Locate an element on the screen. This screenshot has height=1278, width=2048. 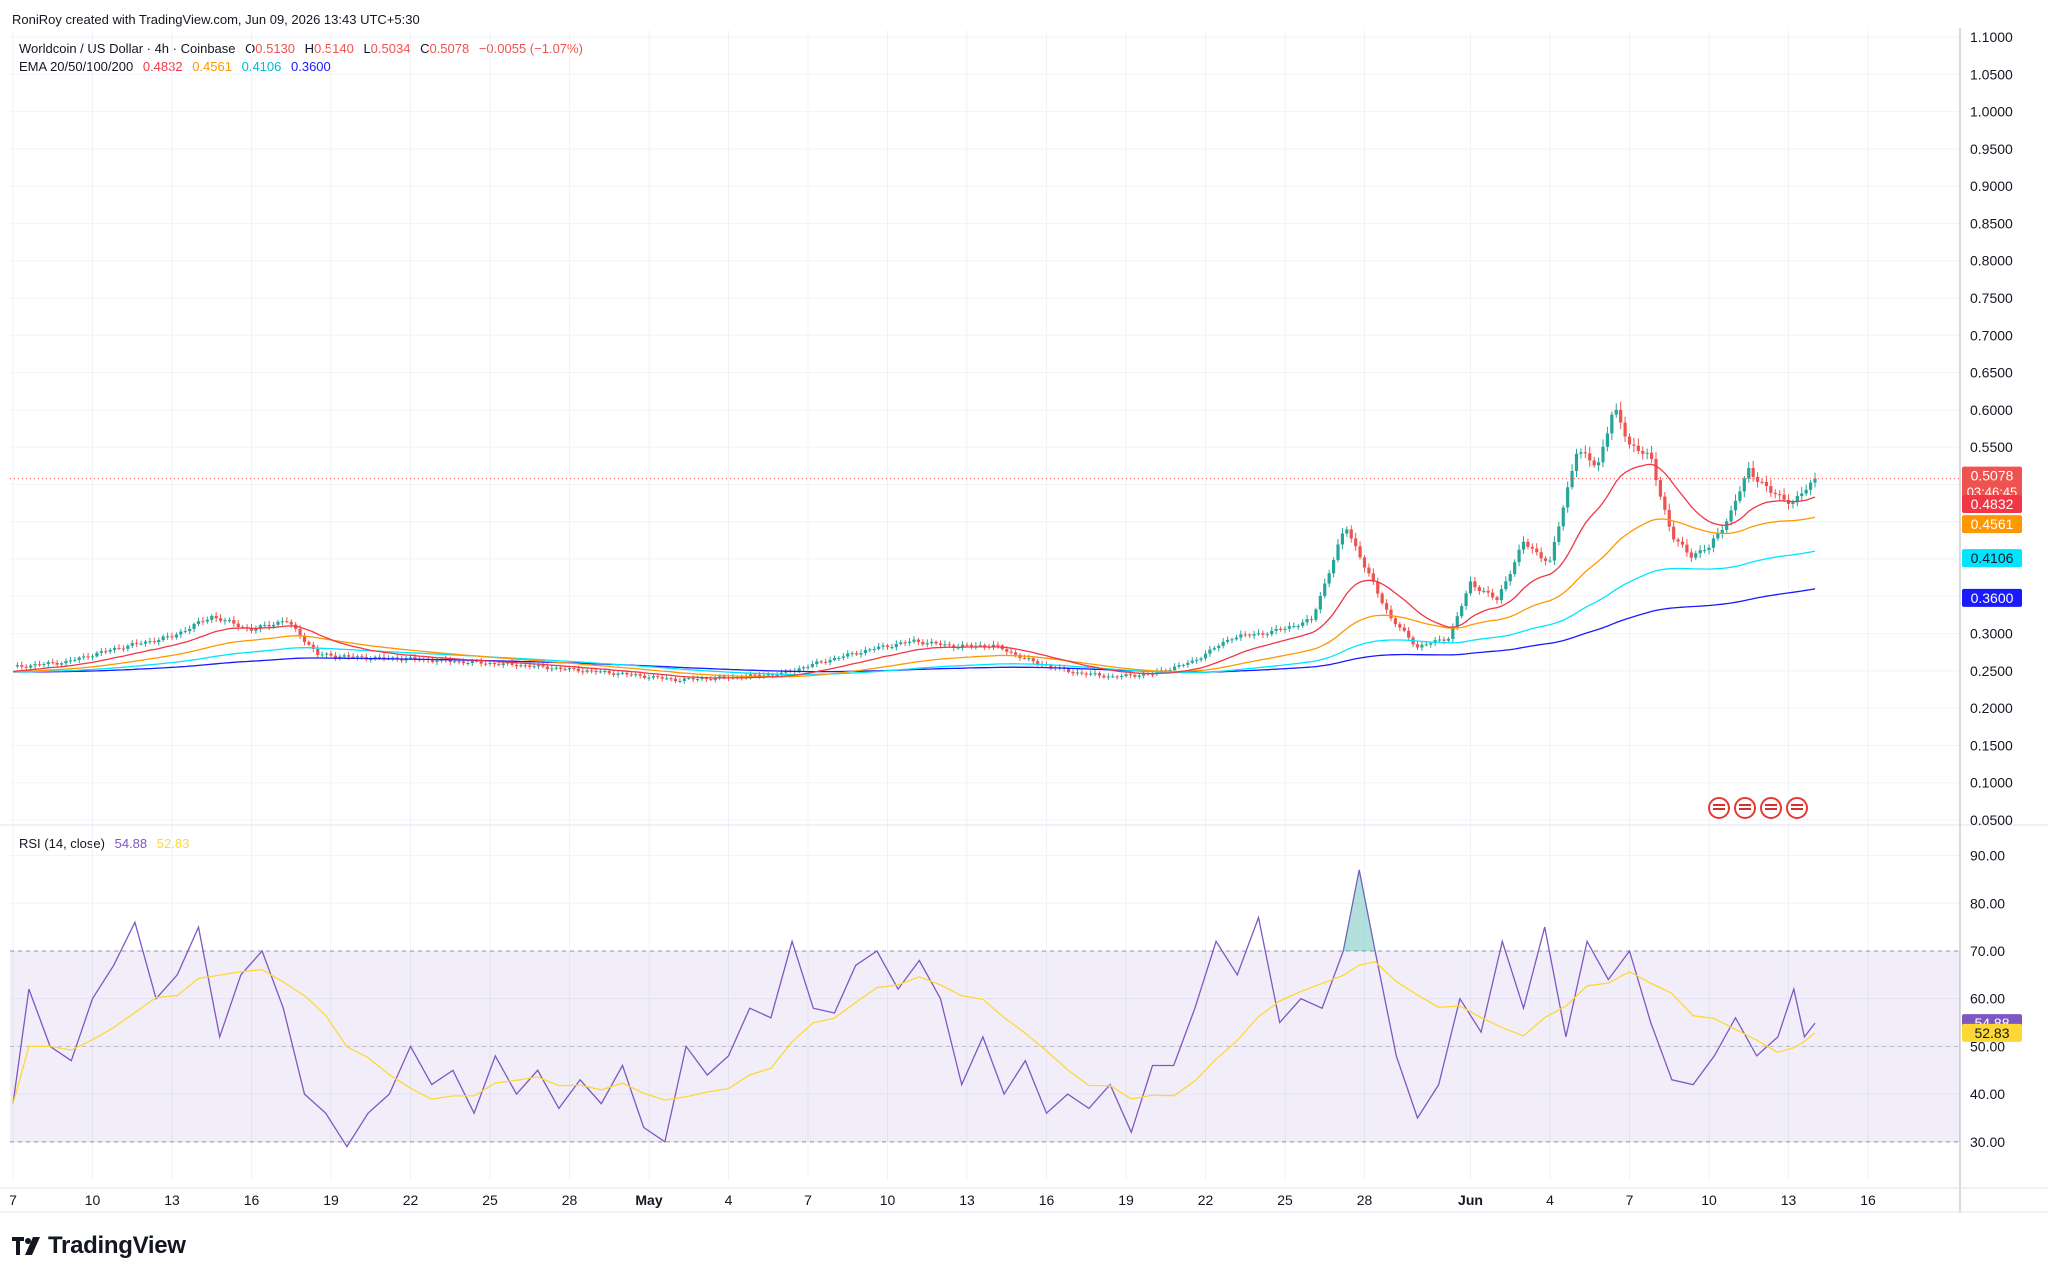
symbol-title: Worldcoin / US Dollar · 4h · Coinbase is located at coordinates (127, 48).